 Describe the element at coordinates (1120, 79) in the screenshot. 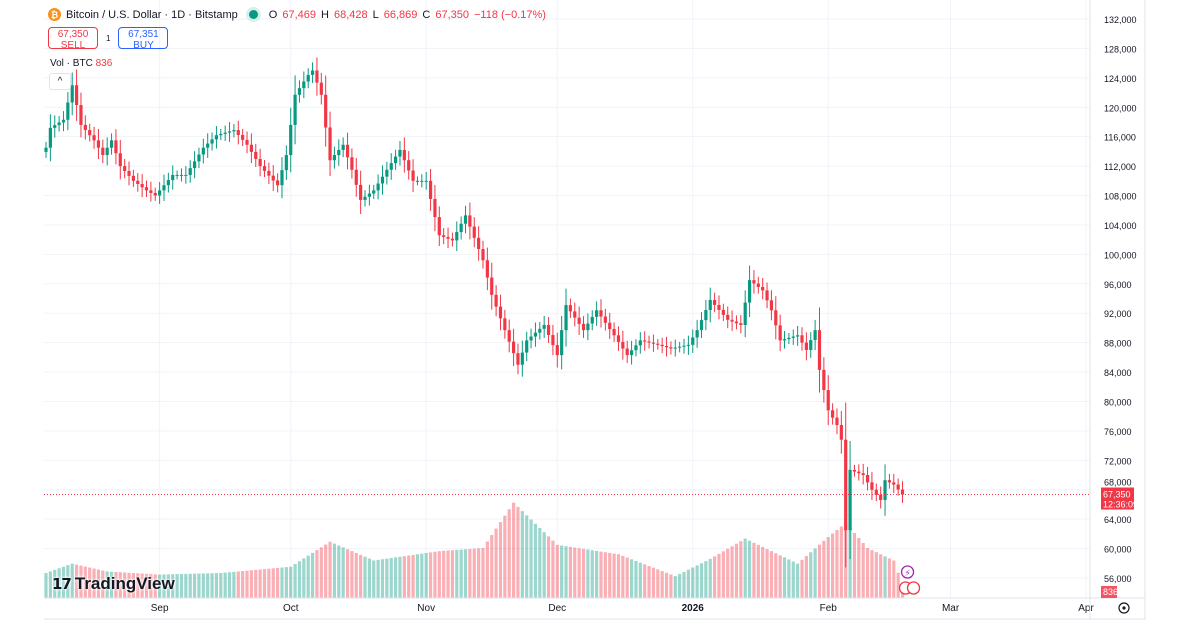

I see `y-tick-label: 124,000` at that location.